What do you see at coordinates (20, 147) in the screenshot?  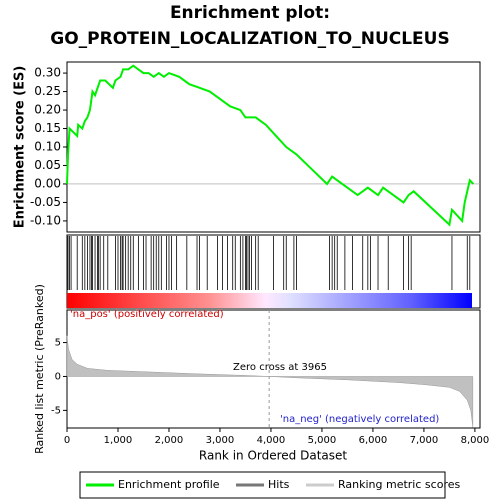 I see `es-ylabel: Enrichment score (ES)` at bounding box center [20, 147].